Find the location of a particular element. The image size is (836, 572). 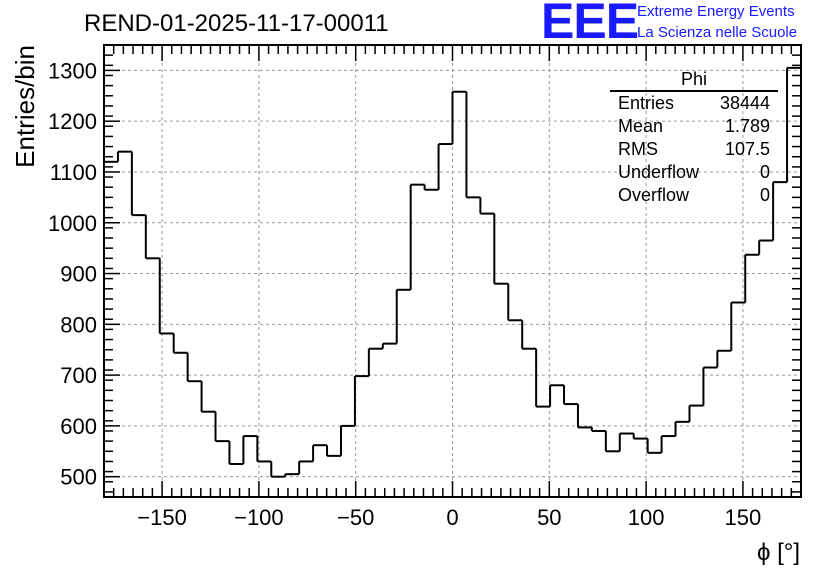

stats-label: Overflow is located at coordinates (654, 195).